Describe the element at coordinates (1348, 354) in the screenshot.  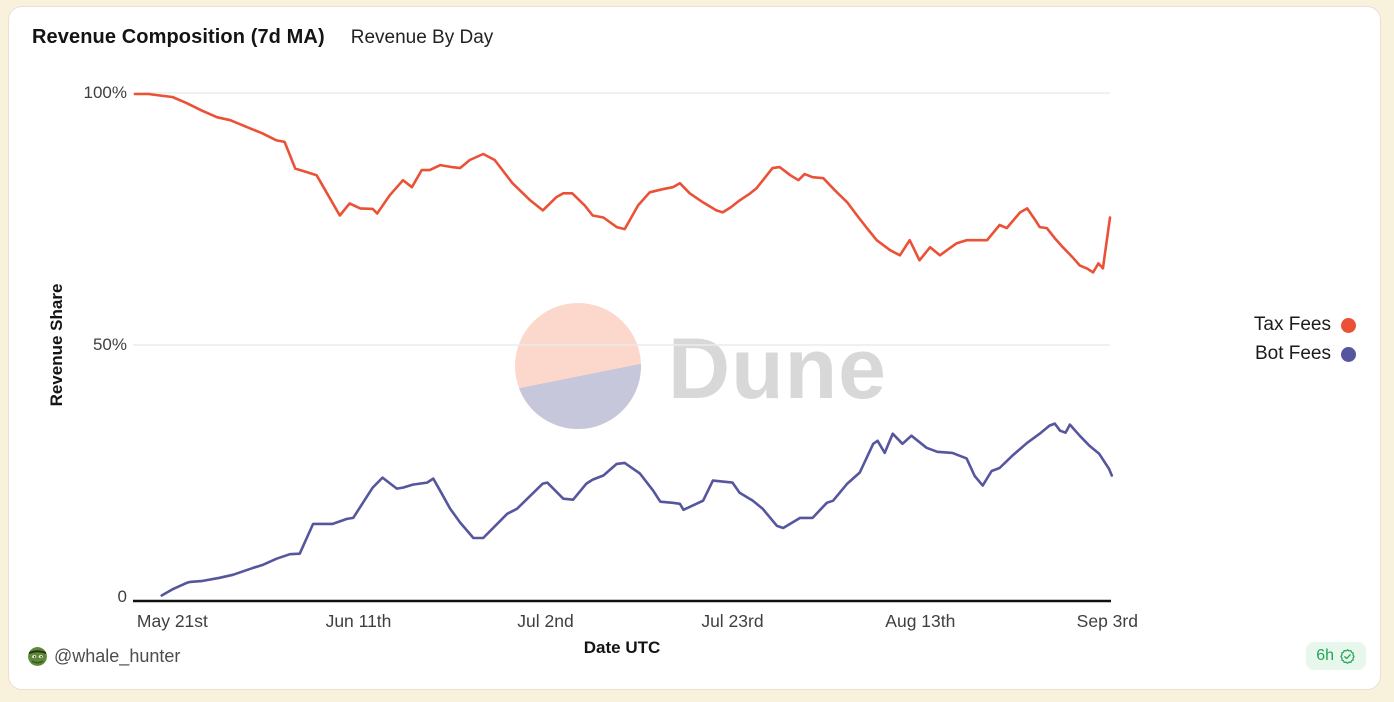
I see `legend-dot-bot-fees` at that location.